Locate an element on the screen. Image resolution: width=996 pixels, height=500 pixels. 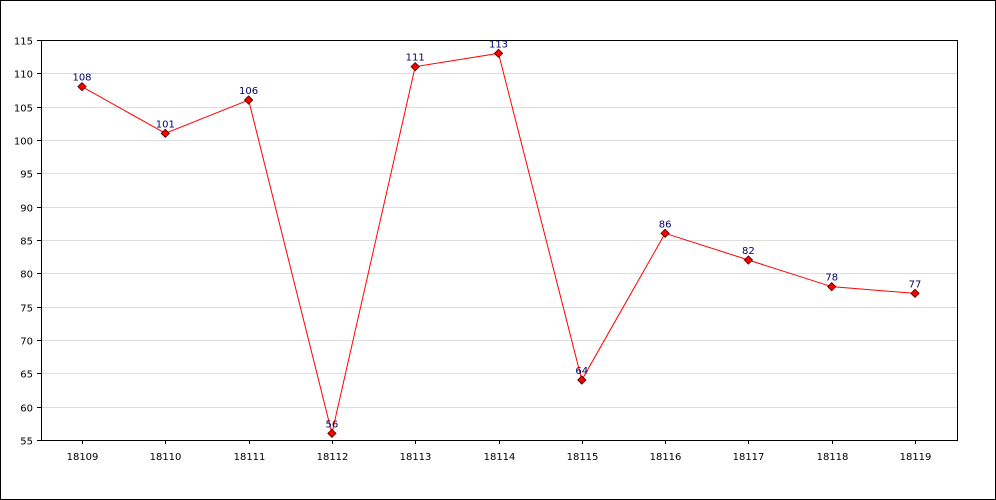
y-tick-label: 70 is located at coordinates (26, 342).